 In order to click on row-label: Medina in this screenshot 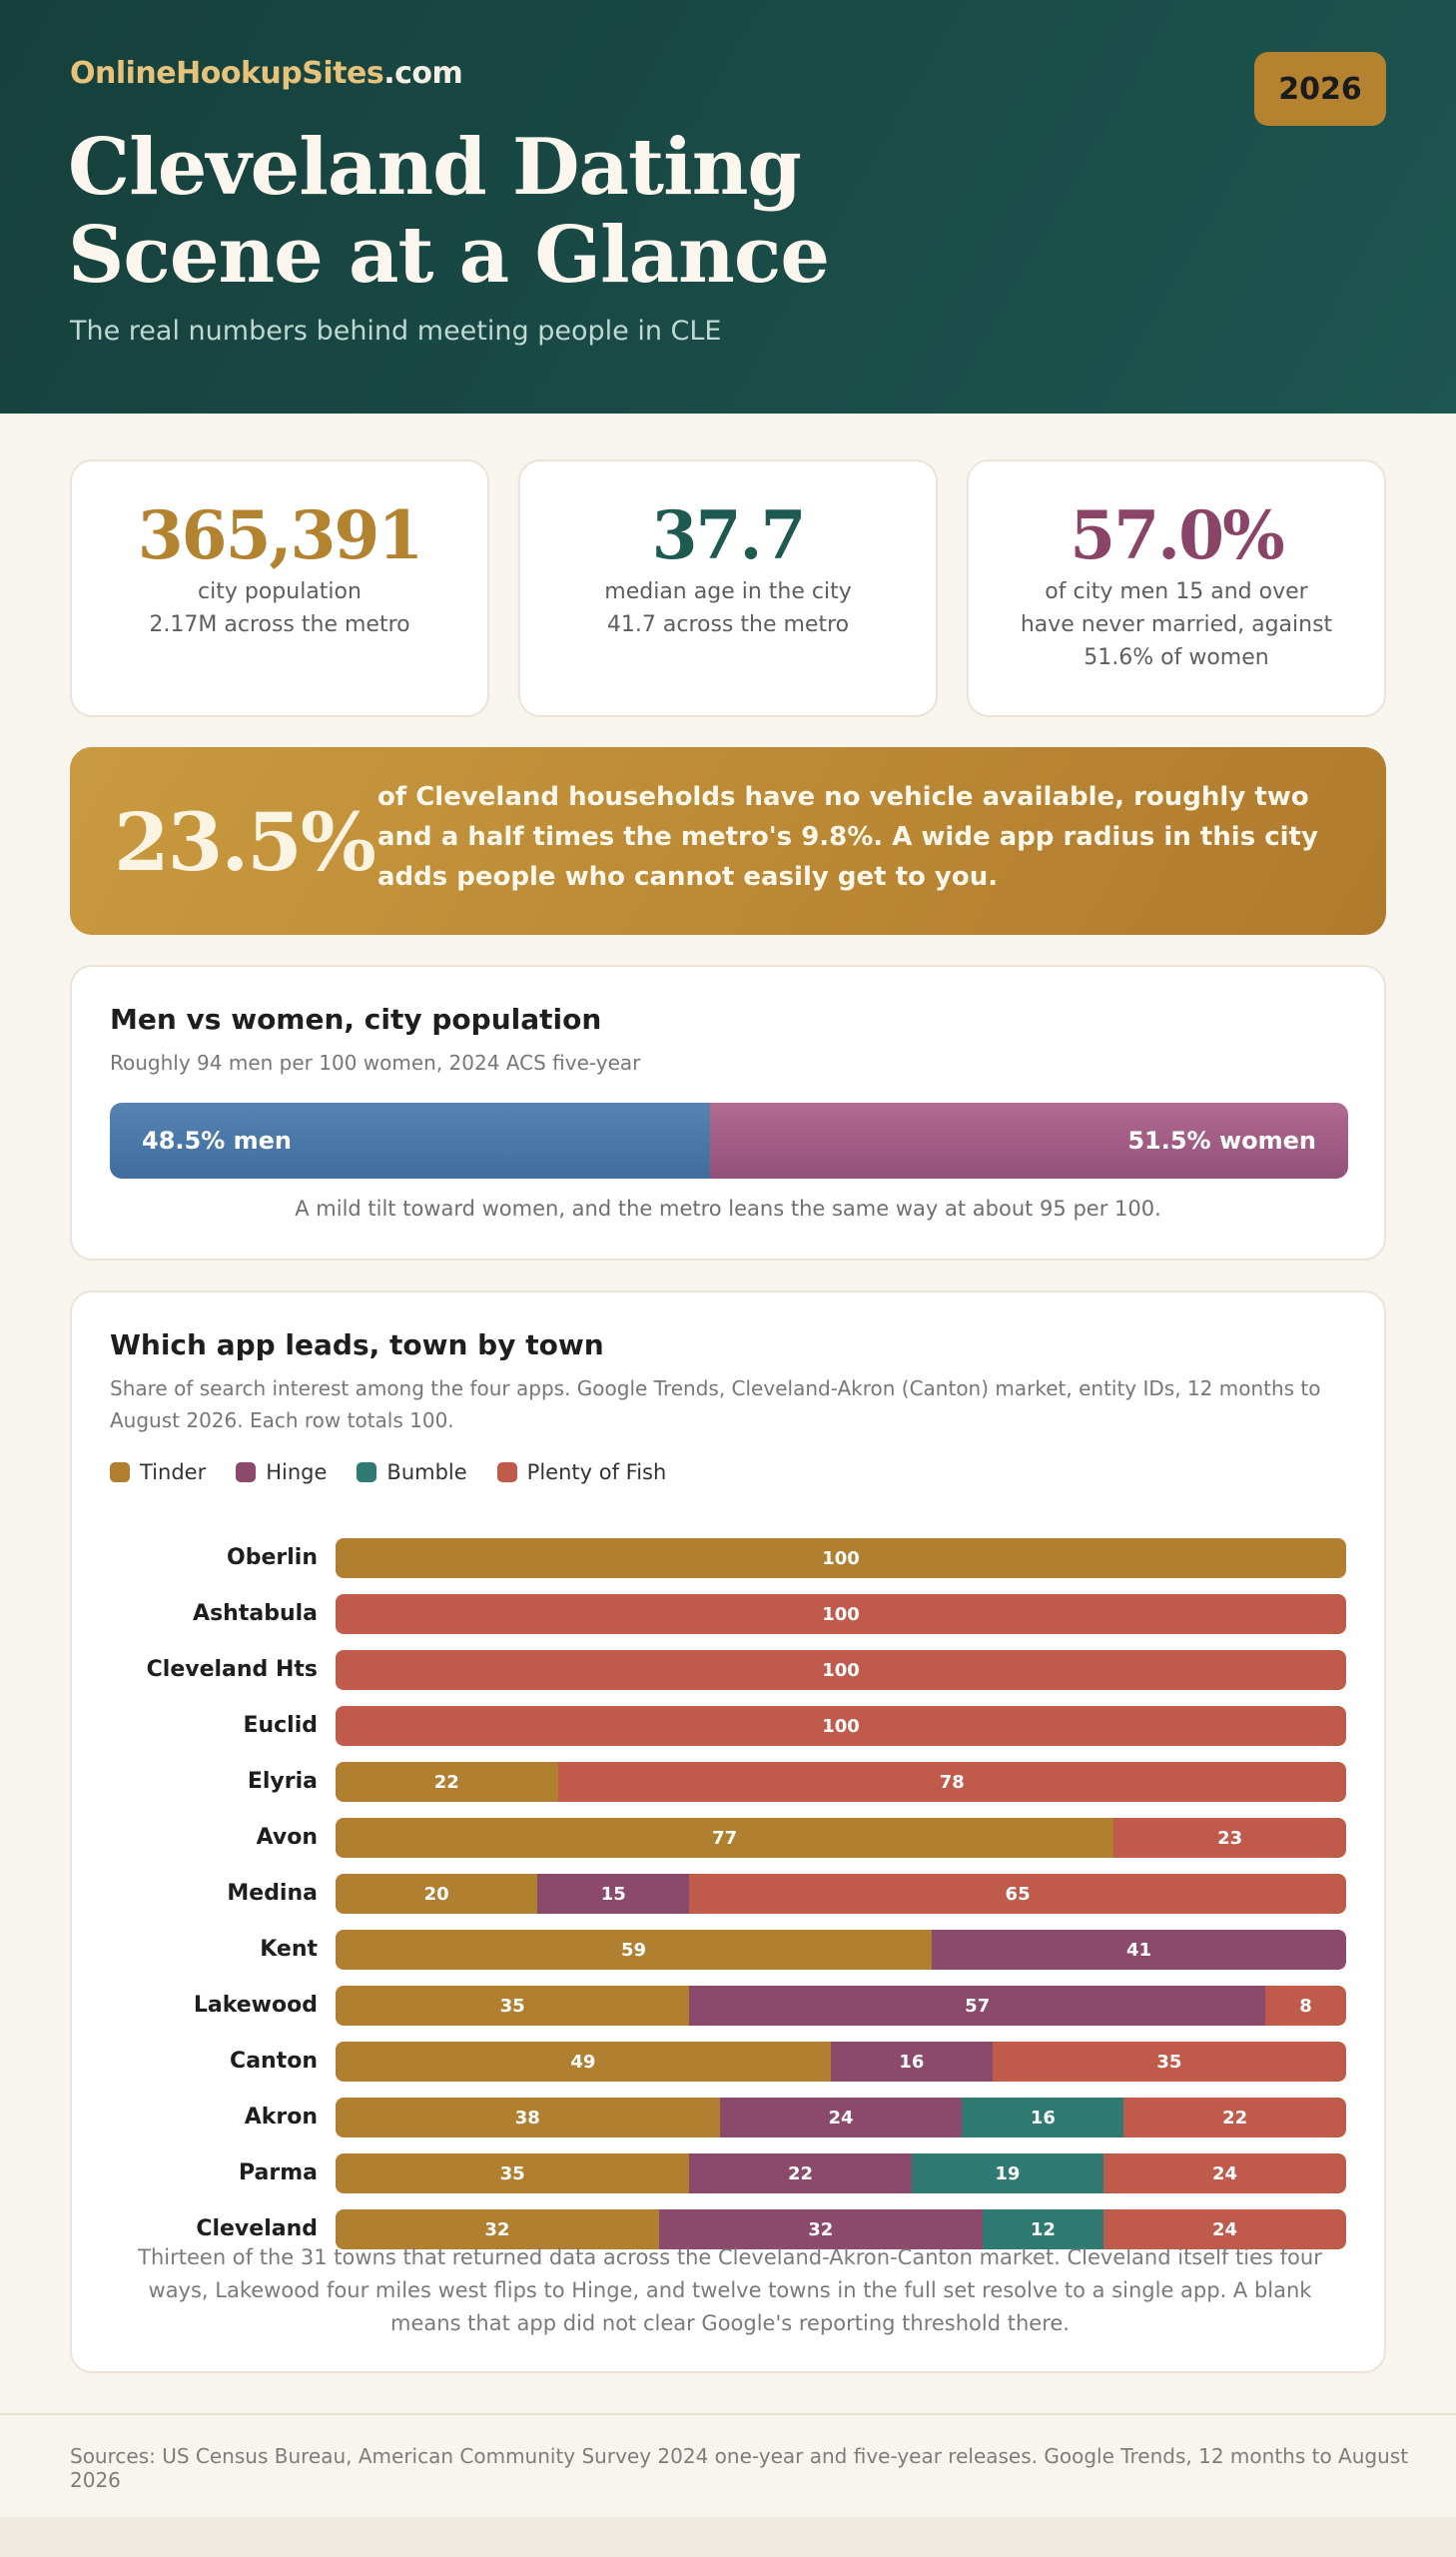, I will do `click(272, 1893)`.